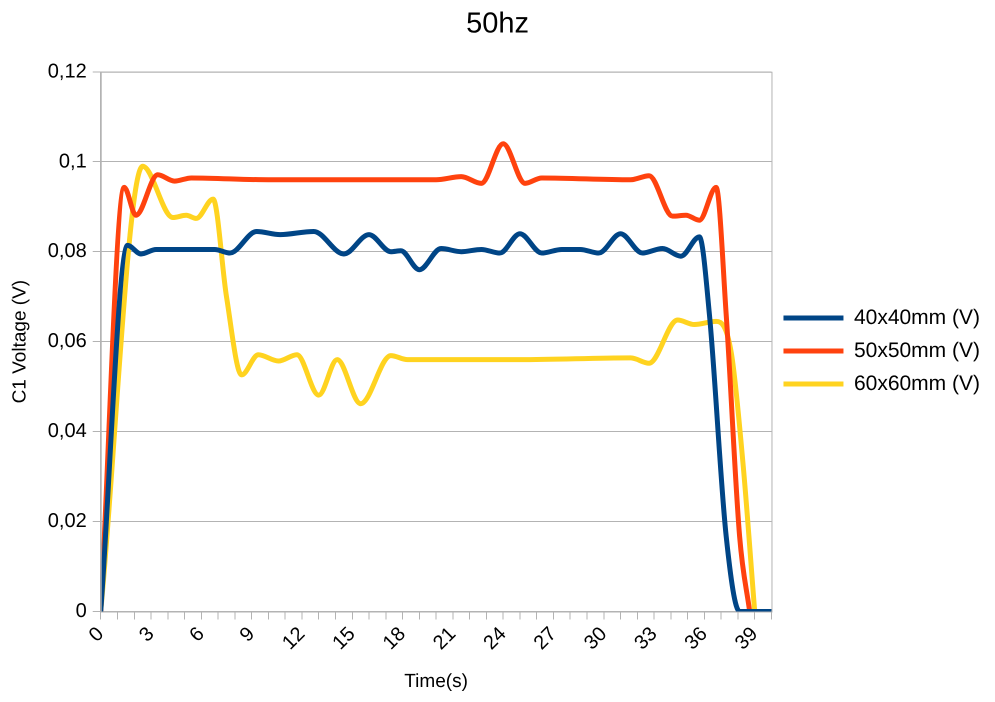 The width and height of the screenshot is (995, 702). Describe the element at coordinates (248, 634) in the screenshot. I see `x-tick-label: 9` at that location.